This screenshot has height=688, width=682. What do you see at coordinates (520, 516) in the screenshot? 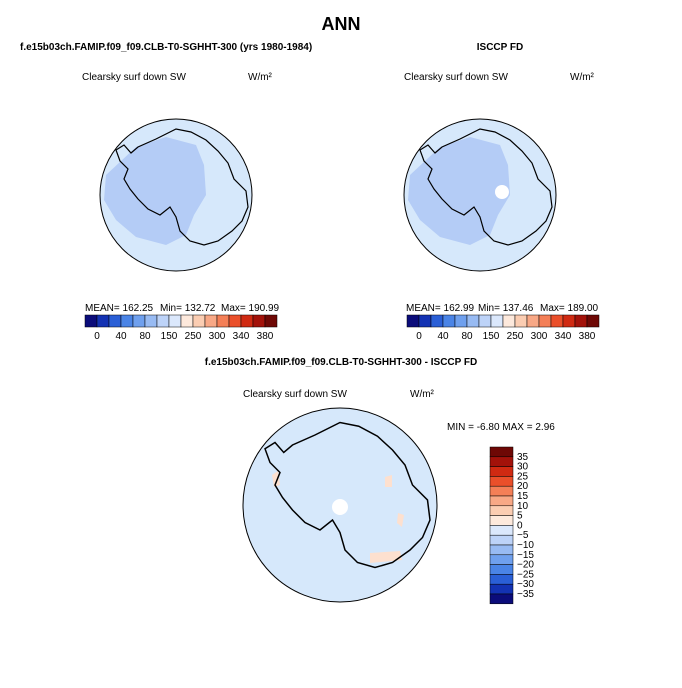
I see `colorbar-label: 5` at bounding box center [520, 516].